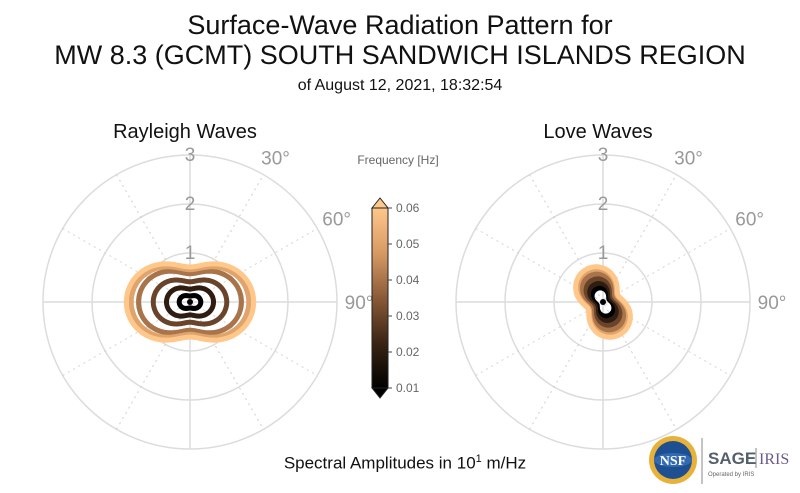  What do you see at coordinates (370, 463) in the screenshot?
I see `unit-label-prefix: Spectral Amplitudes in` at bounding box center [370, 463].